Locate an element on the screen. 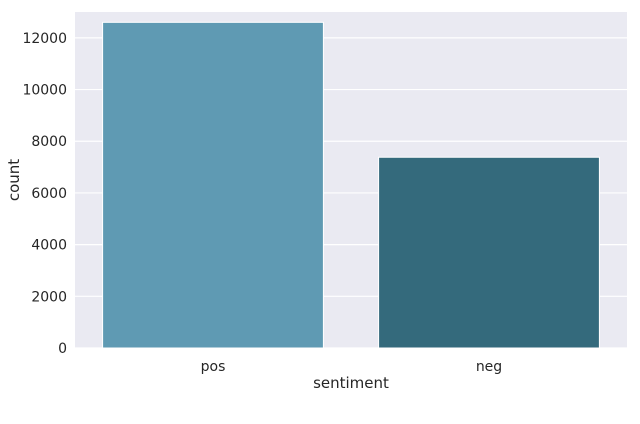 This screenshot has height=424, width=640. y-axis-label: count is located at coordinates (14, 180).